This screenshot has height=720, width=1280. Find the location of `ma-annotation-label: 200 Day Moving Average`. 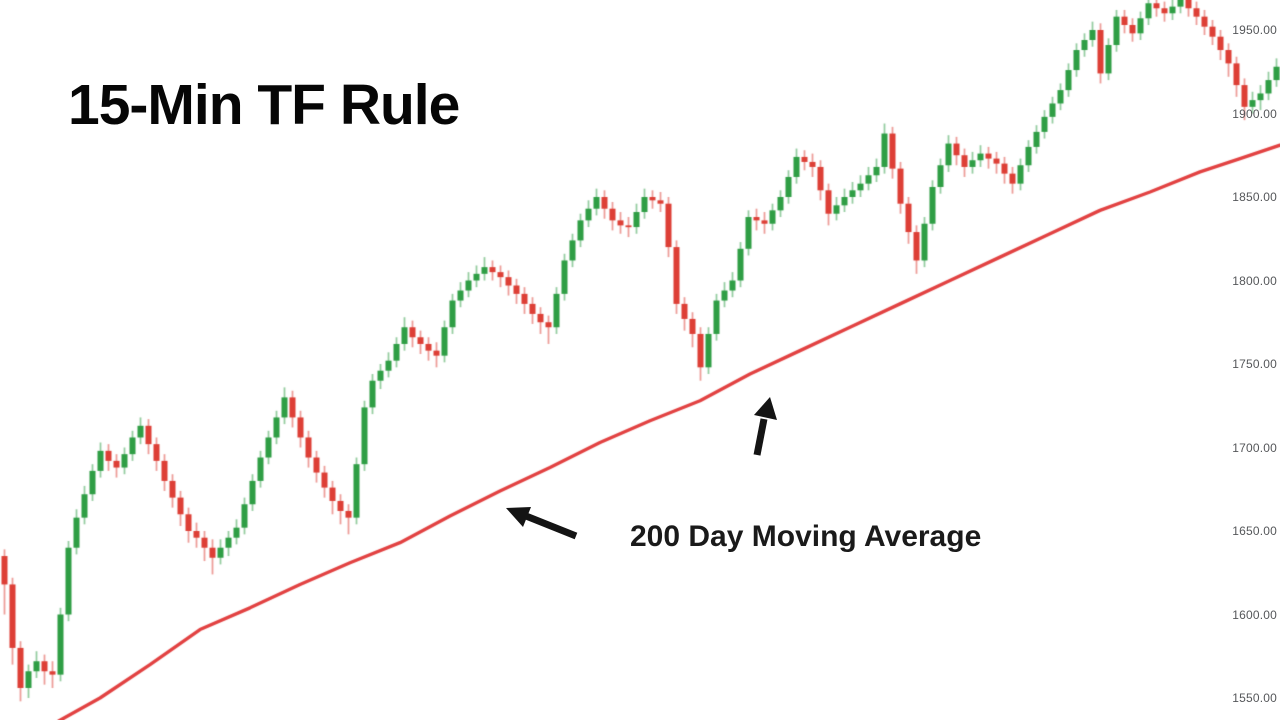

ma-annotation-label: 200 Day Moving Average is located at coordinates (806, 536).